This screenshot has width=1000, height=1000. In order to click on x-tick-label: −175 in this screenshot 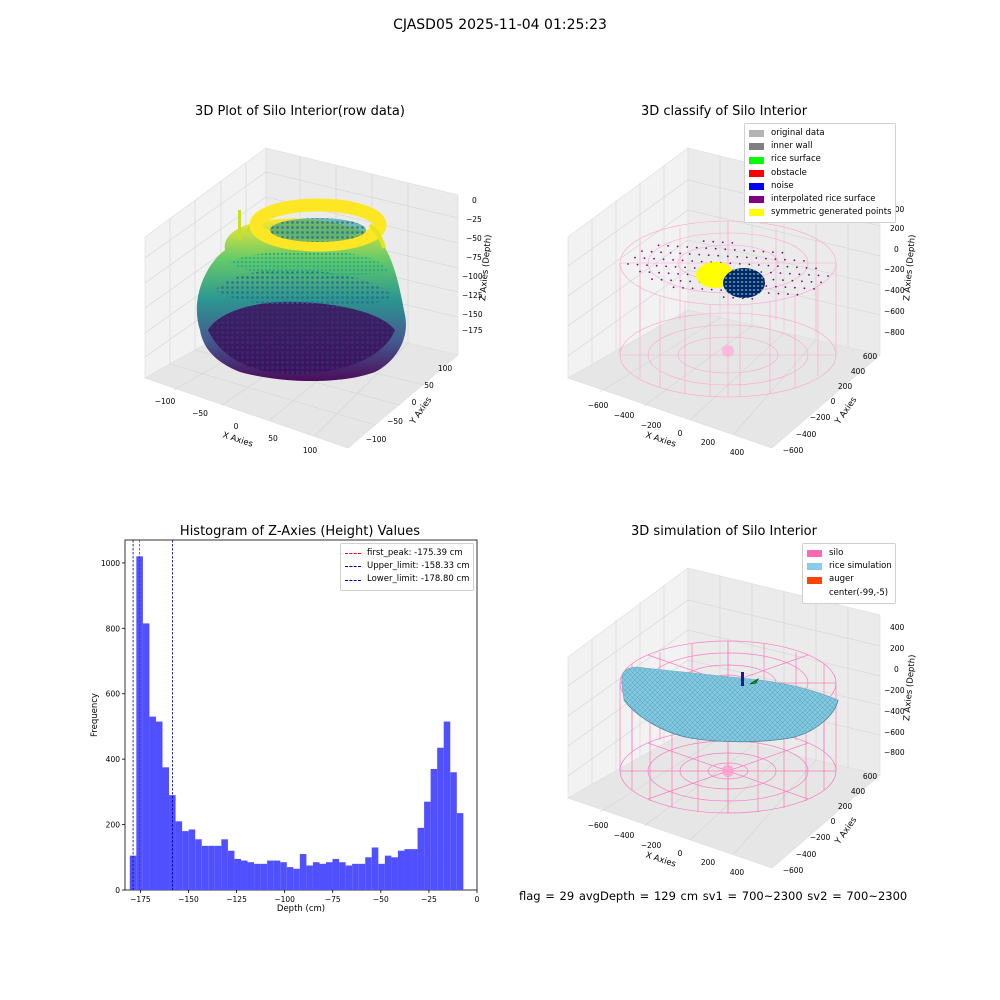, I will do `click(140, 899)`.